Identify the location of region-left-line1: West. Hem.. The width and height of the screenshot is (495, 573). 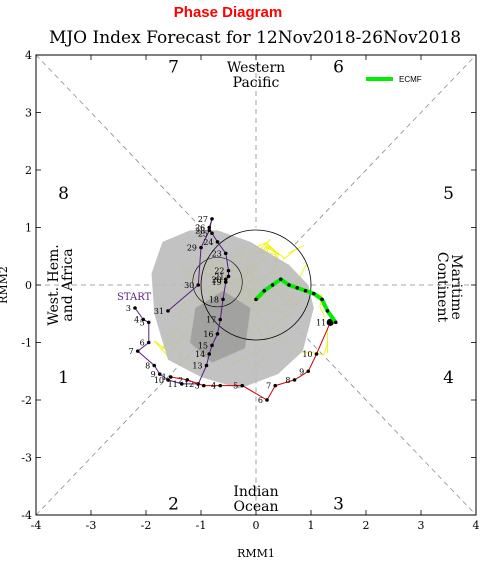
(54, 284).